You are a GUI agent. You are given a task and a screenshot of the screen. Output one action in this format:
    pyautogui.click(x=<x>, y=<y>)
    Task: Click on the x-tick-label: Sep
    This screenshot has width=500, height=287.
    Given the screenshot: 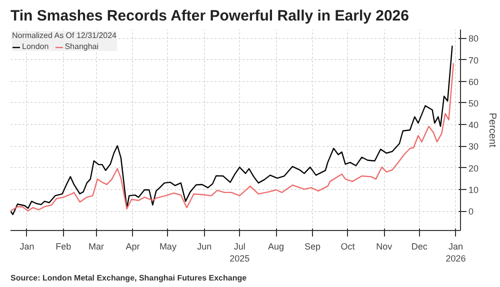 What is the action you would take?
    pyautogui.click(x=312, y=247)
    